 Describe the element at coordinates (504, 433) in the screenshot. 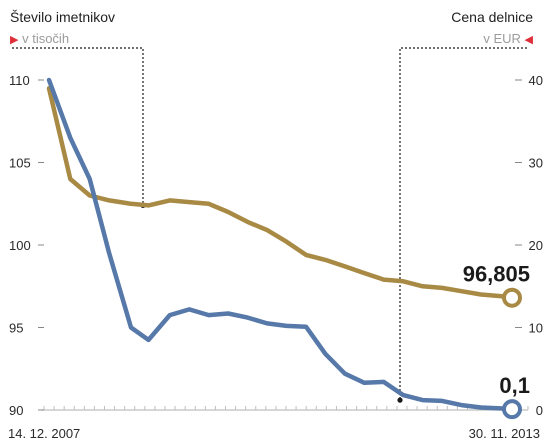

I see `x-end-label: 30. 11. 2013` at that location.